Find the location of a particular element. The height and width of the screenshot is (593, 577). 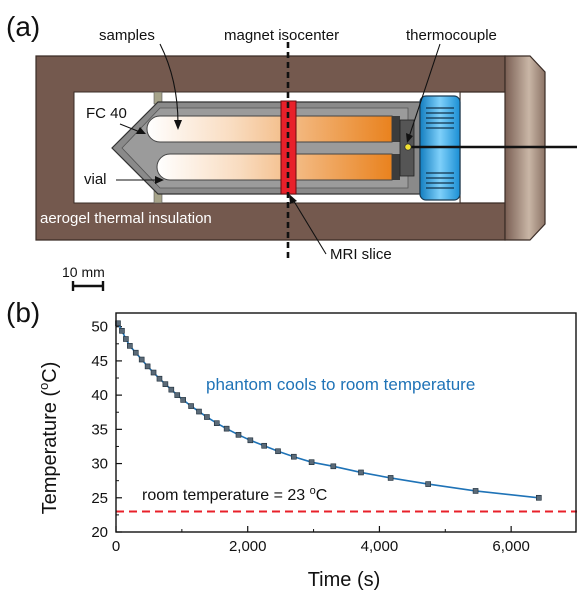

scale-bar-label: 10 mm is located at coordinates (83, 272).